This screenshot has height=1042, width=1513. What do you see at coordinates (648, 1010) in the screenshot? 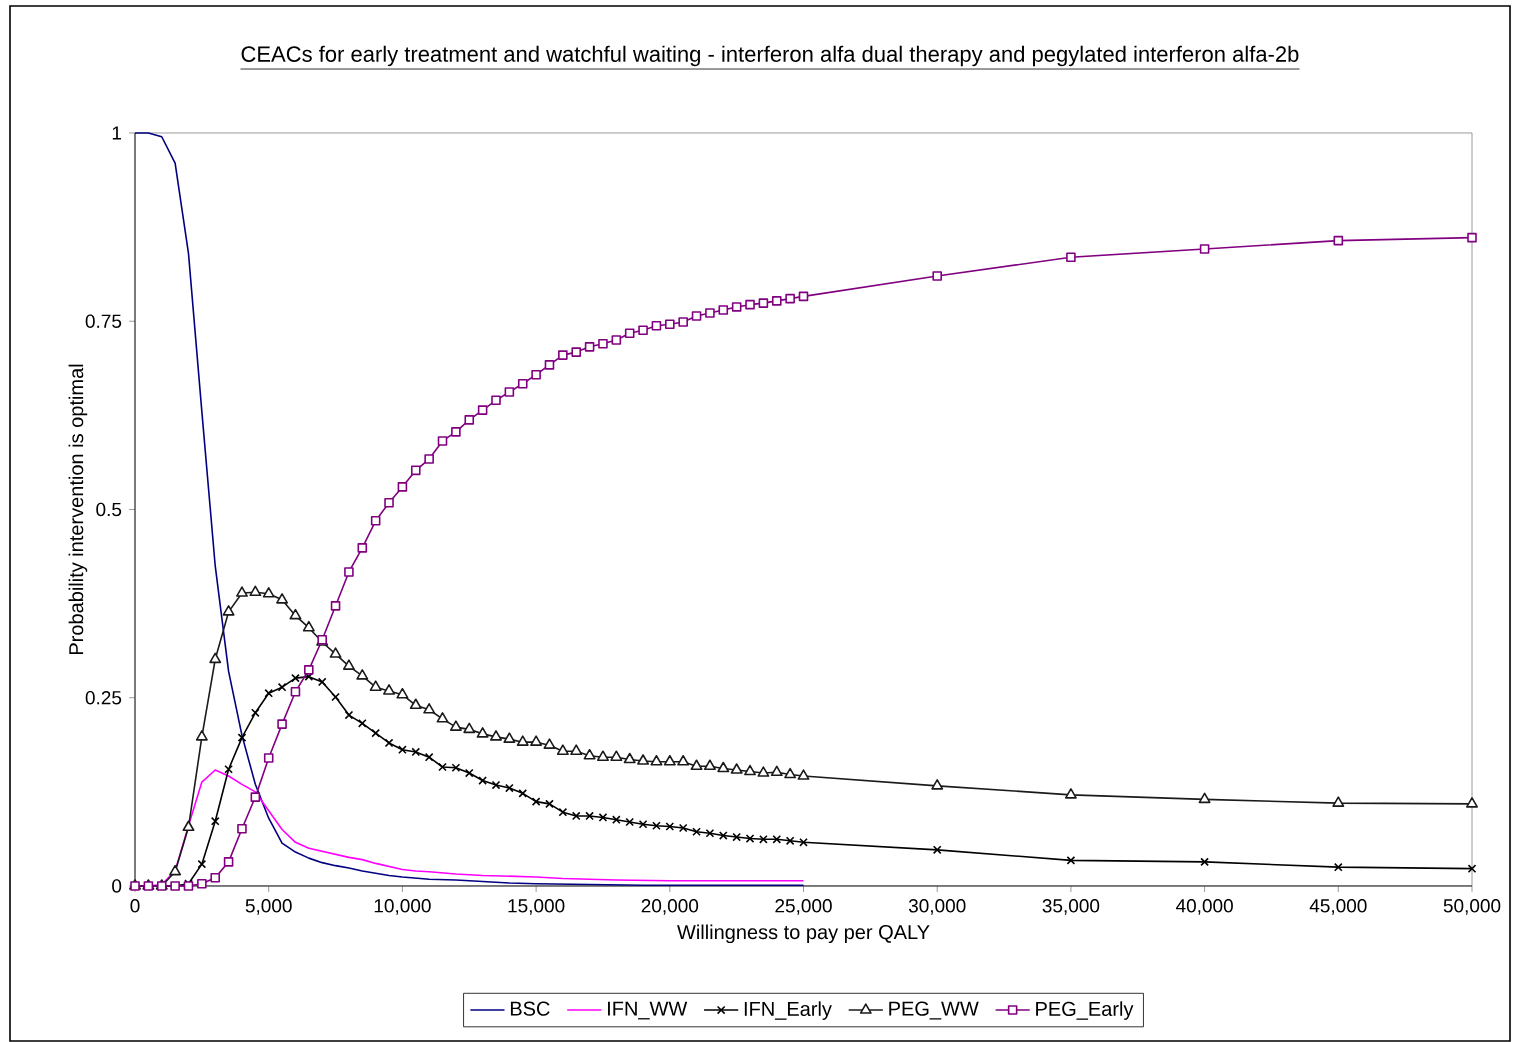
I see `legend-label: IFN_WW` at bounding box center [648, 1010].